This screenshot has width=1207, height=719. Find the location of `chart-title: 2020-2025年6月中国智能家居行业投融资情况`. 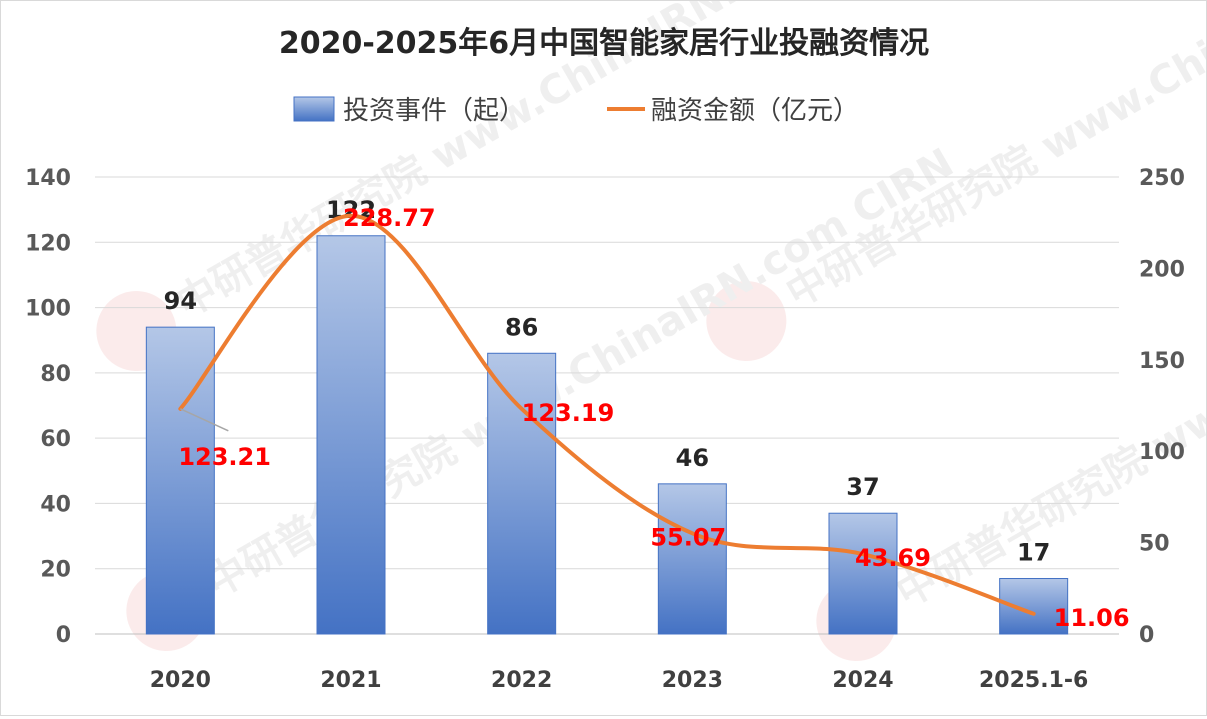

chart-title: 2020-2025年6月中国智能家居行业投融资情况 is located at coordinates (604, 43).